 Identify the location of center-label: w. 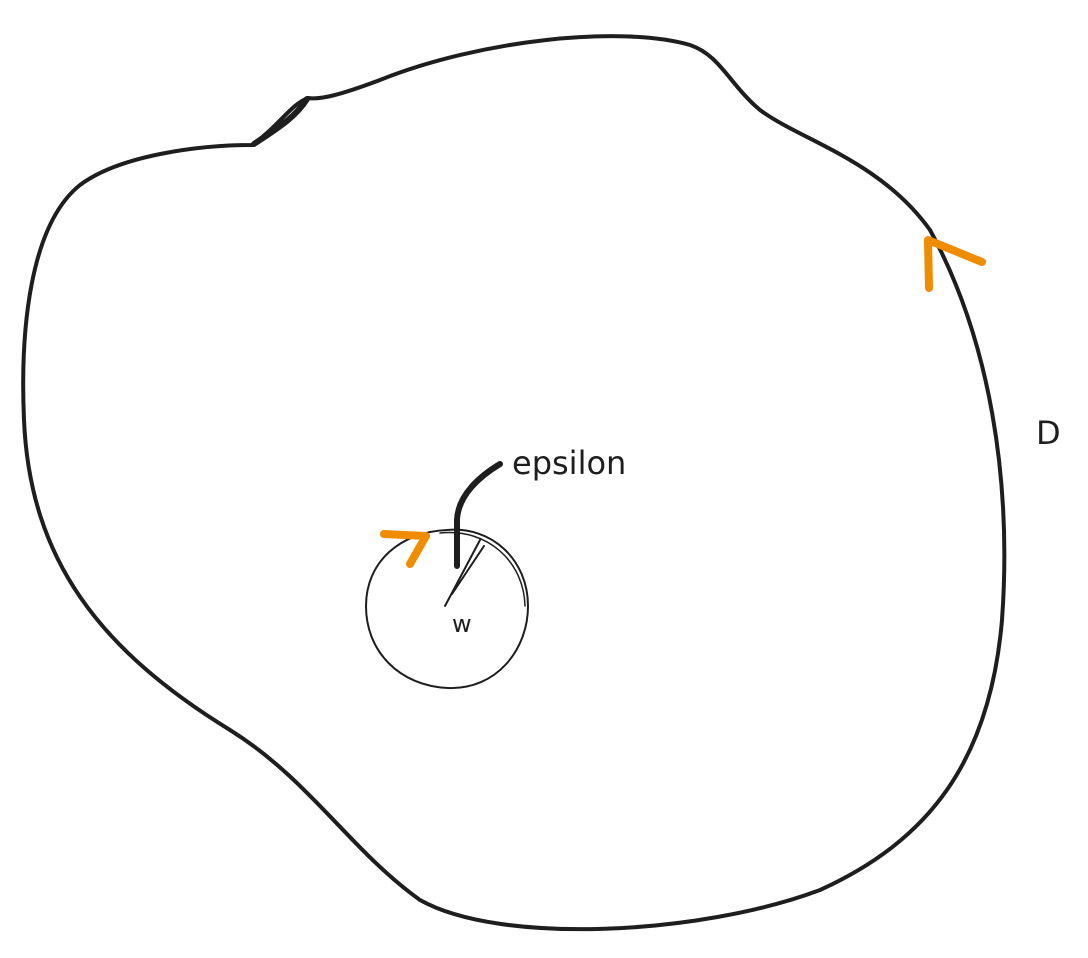
(462, 624).